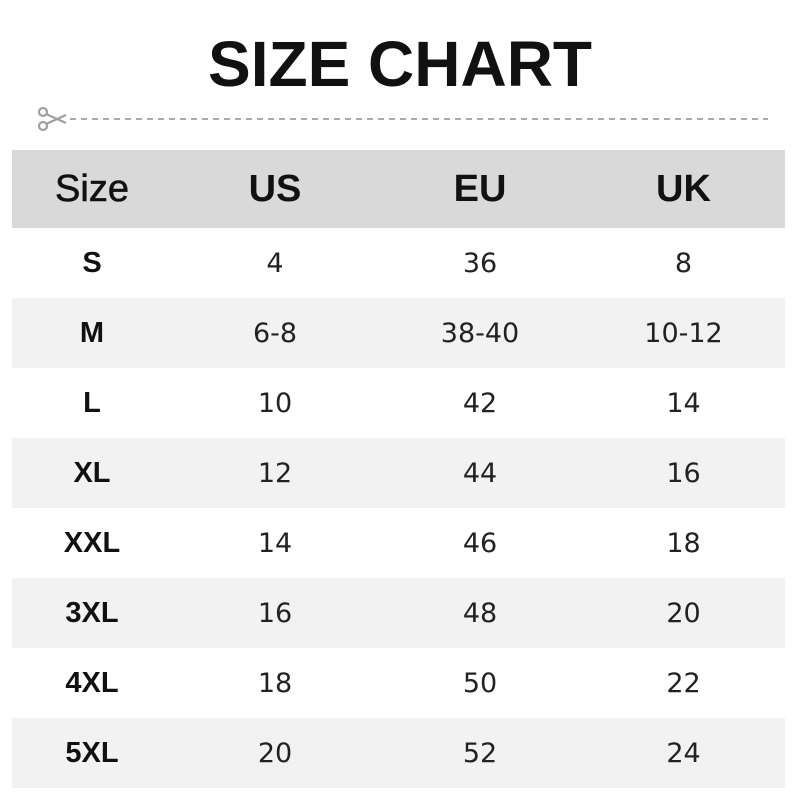  Describe the element at coordinates (275, 333) in the screenshot. I see `cell-us: 6-8` at that location.